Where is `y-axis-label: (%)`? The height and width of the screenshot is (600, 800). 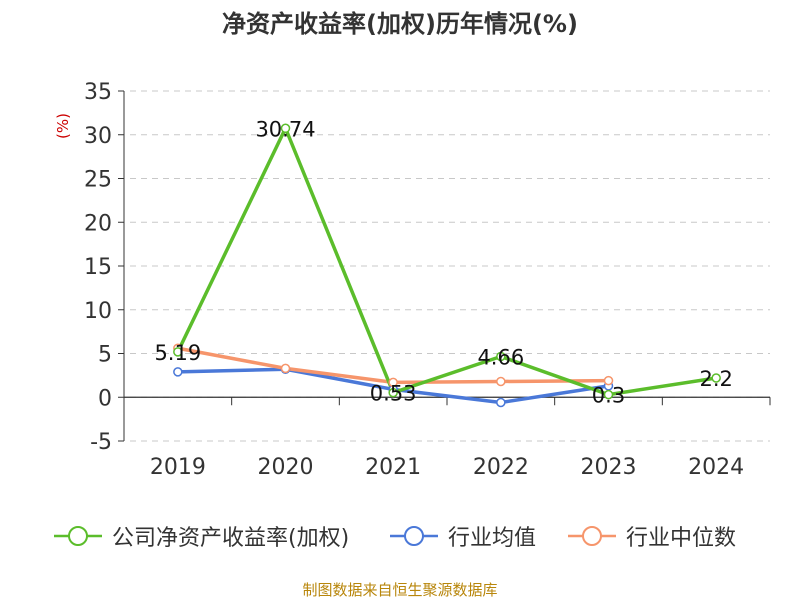 y-axis-label: (%) is located at coordinates (63, 126).